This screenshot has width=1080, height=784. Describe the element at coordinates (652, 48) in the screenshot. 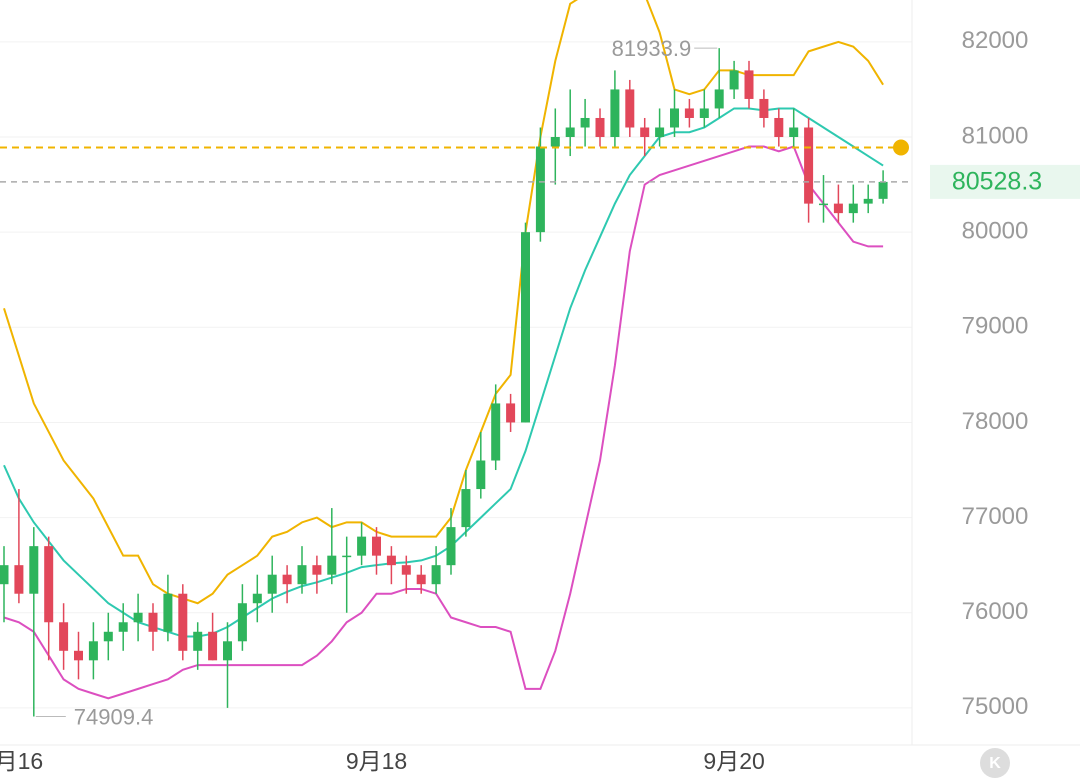

I see `high-annotation: 81933.9` at that location.